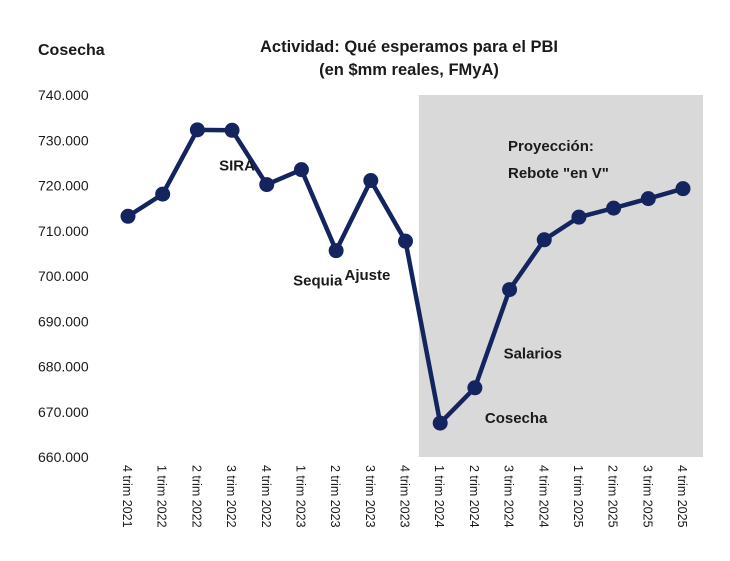 This screenshot has height=561, width=730. Describe the element at coordinates (162, 496) in the screenshot. I see `x-tick-label: 1 trim 2022` at that location.